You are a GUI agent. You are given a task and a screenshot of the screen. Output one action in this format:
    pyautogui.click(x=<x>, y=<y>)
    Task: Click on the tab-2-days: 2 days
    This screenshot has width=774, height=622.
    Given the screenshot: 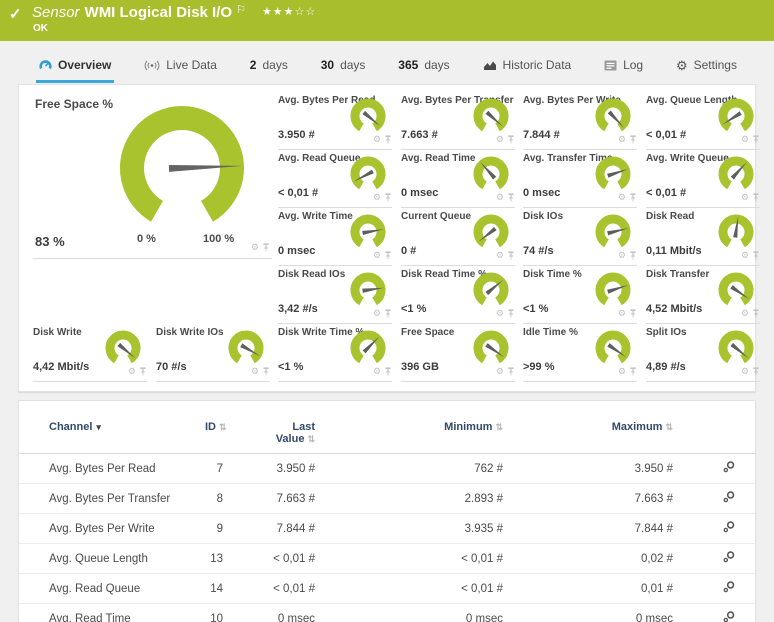 What is the action you would take?
    pyautogui.click(x=269, y=66)
    